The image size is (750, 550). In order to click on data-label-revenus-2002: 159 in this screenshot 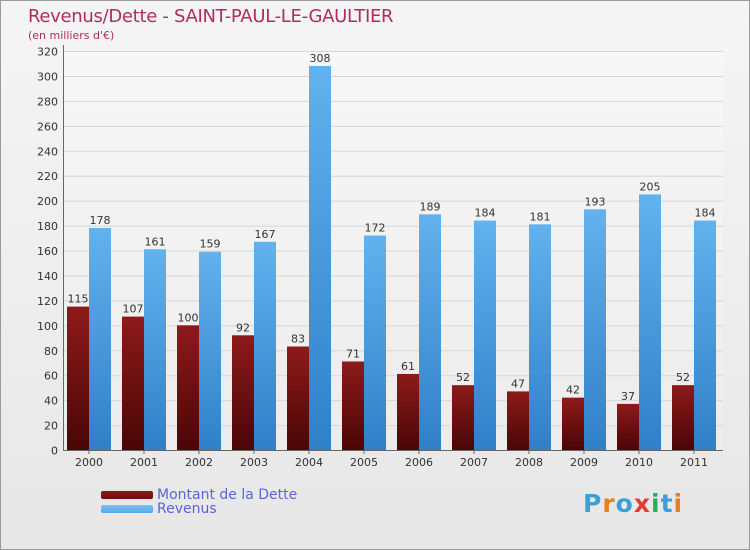, I will do `click(210, 244)`.